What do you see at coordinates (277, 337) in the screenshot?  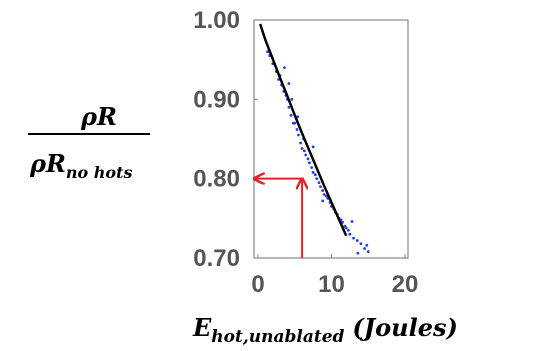 I see `x-label-sub: hot,unablated` at bounding box center [277, 337].